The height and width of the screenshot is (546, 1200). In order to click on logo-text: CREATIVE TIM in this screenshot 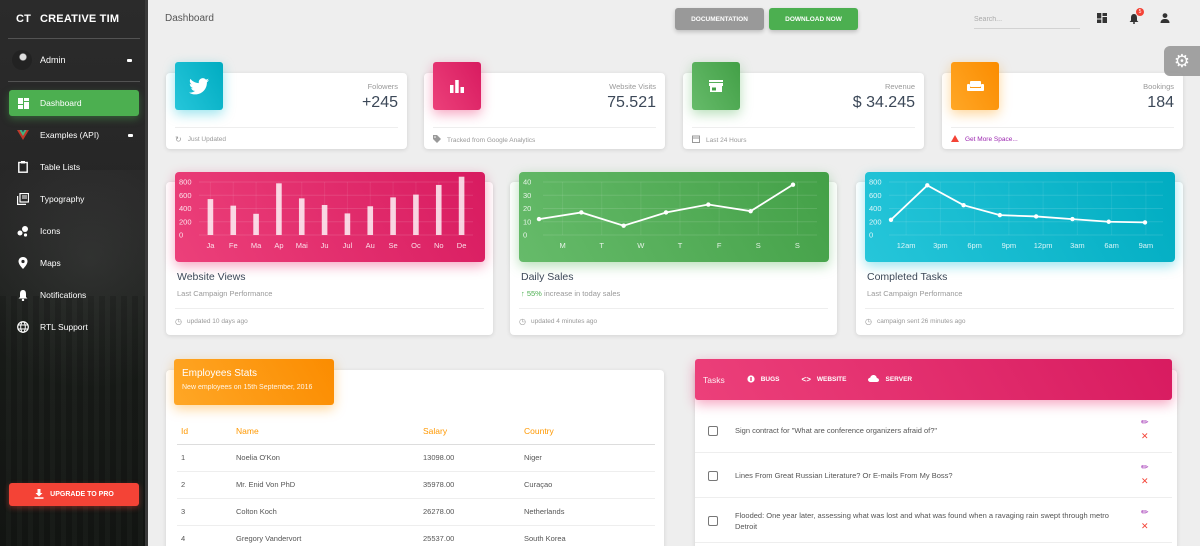, I will do `click(80, 19)`.